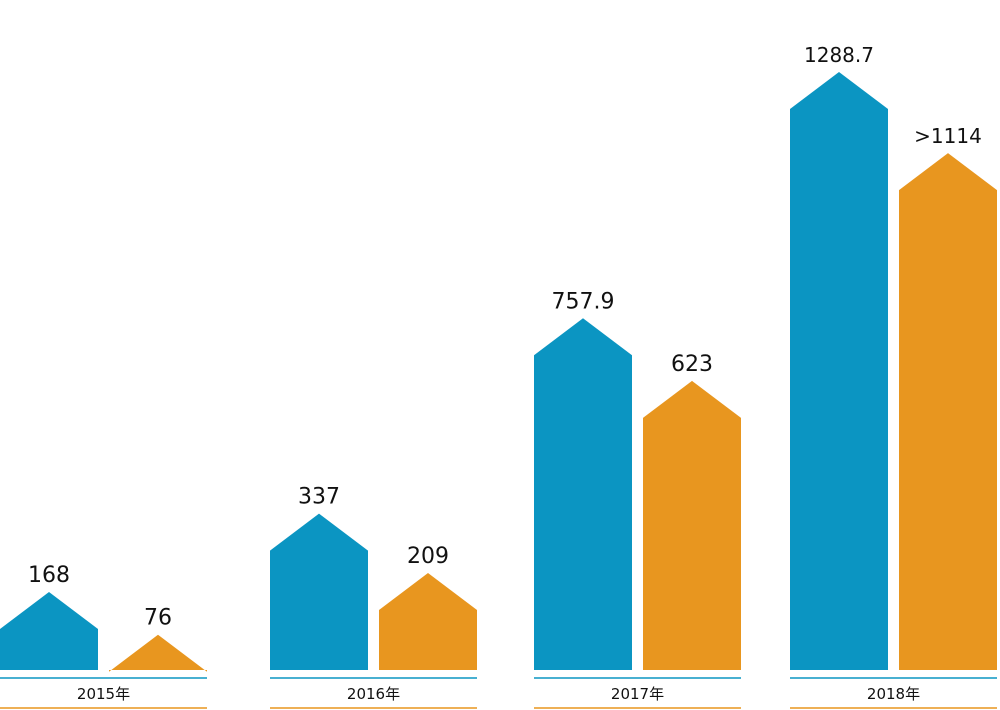 The height and width of the screenshot is (710, 1000). What do you see at coordinates (948, 136) in the screenshot?
I see `data-label-2018年-series-2: >1114` at bounding box center [948, 136].